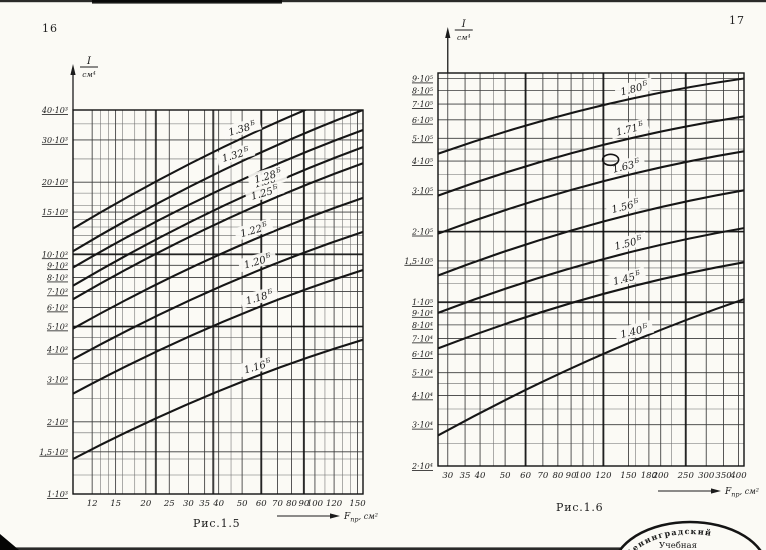  I want to click on y-tick-label: 7·10⁴, so click(422, 338).